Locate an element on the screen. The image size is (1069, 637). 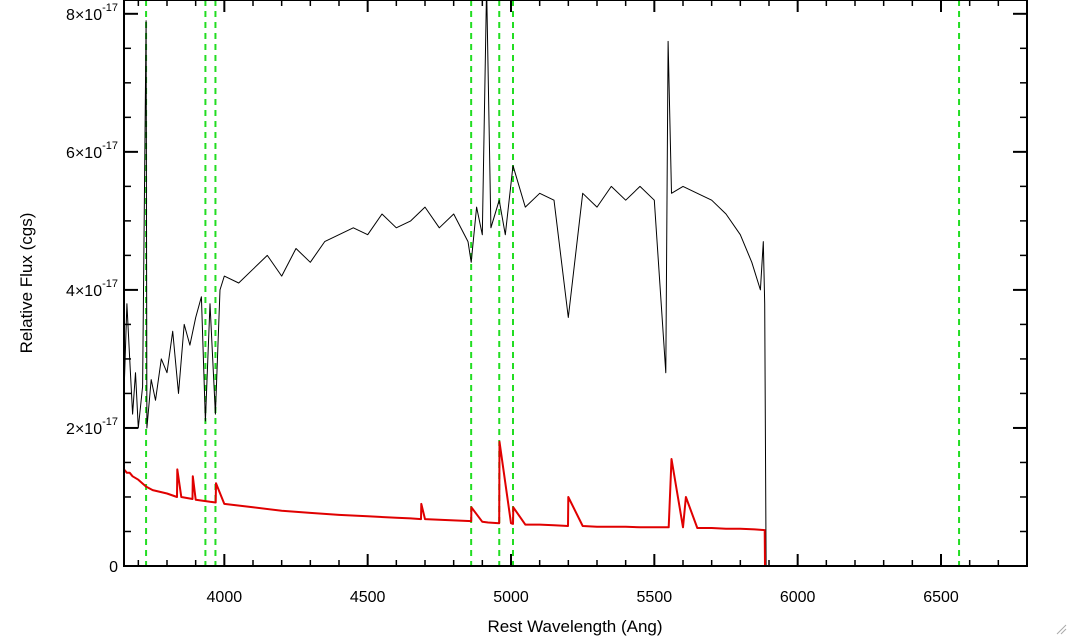
x-tick-label: 4000 is located at coordinates (225, 597).